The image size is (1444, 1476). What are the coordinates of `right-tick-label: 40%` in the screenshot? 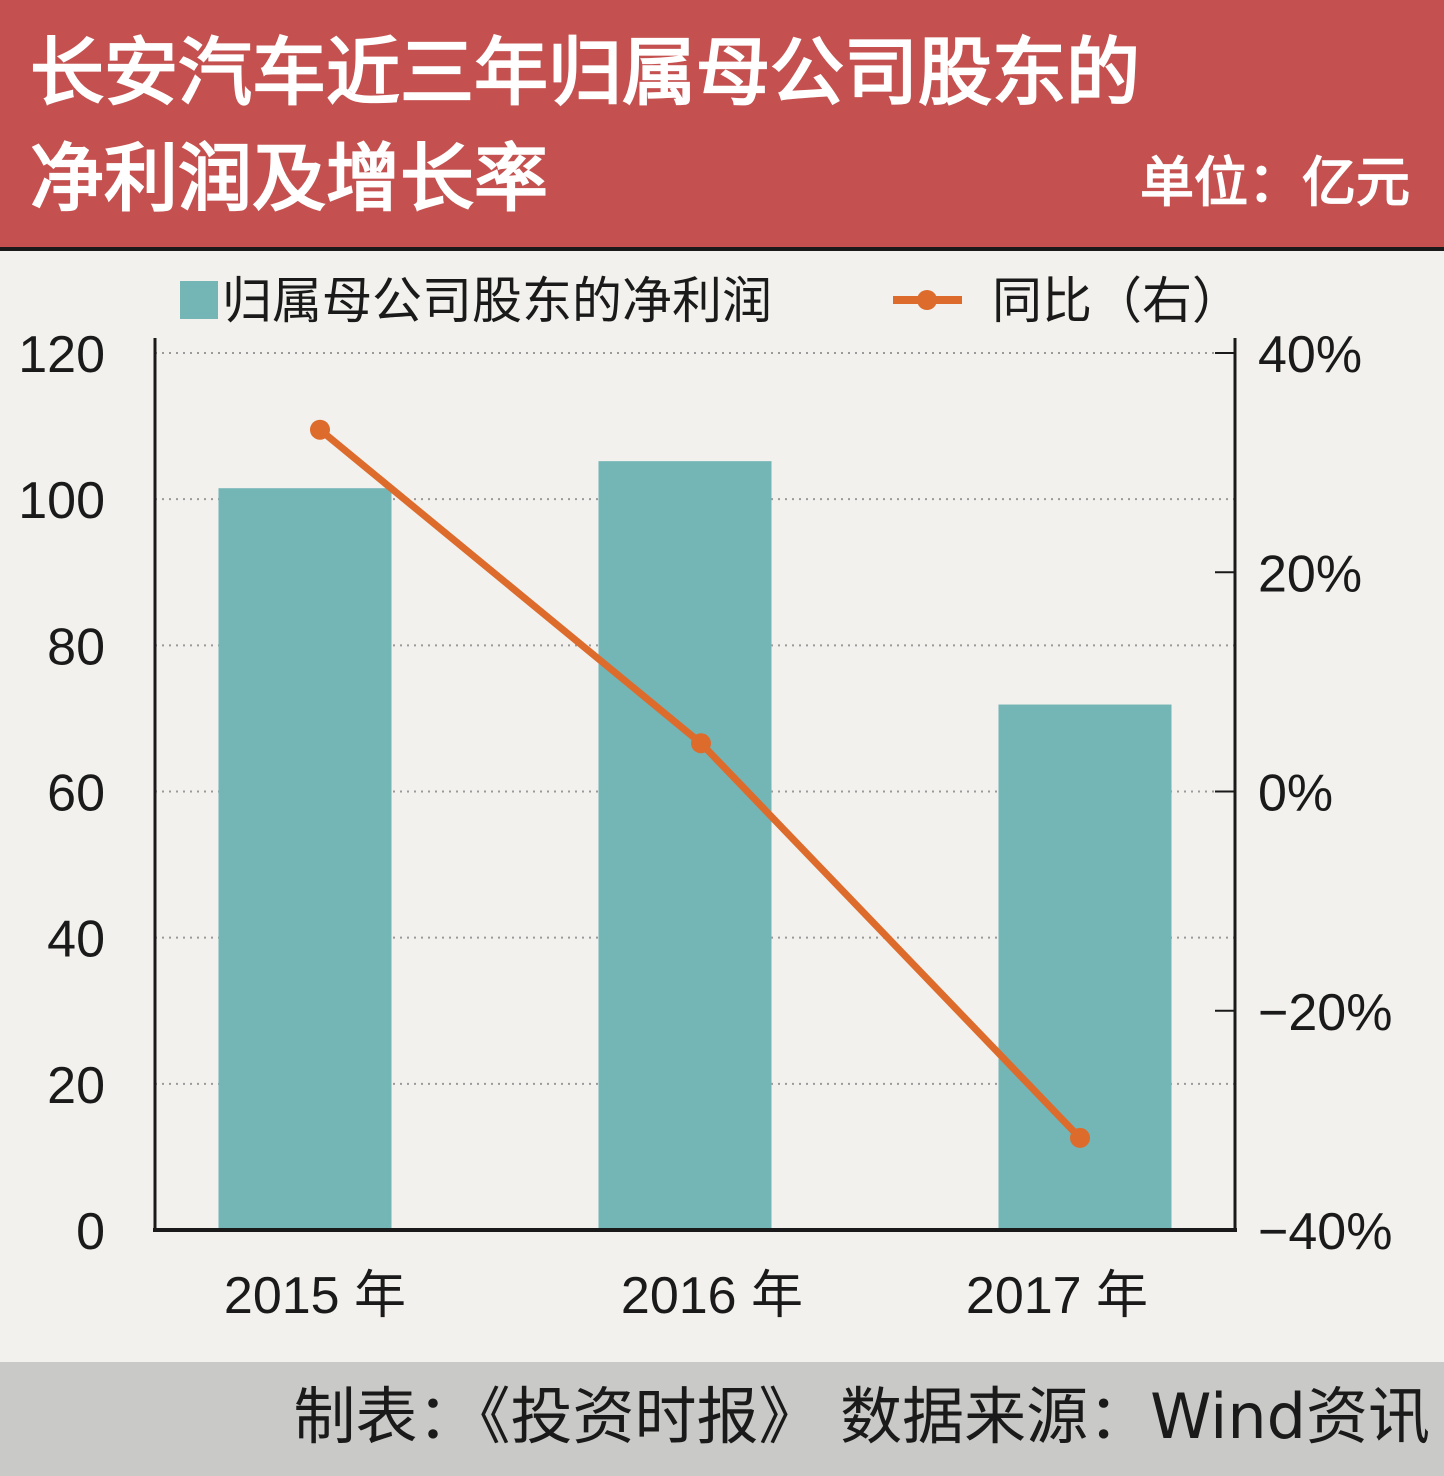 It's located at (1310, 355).